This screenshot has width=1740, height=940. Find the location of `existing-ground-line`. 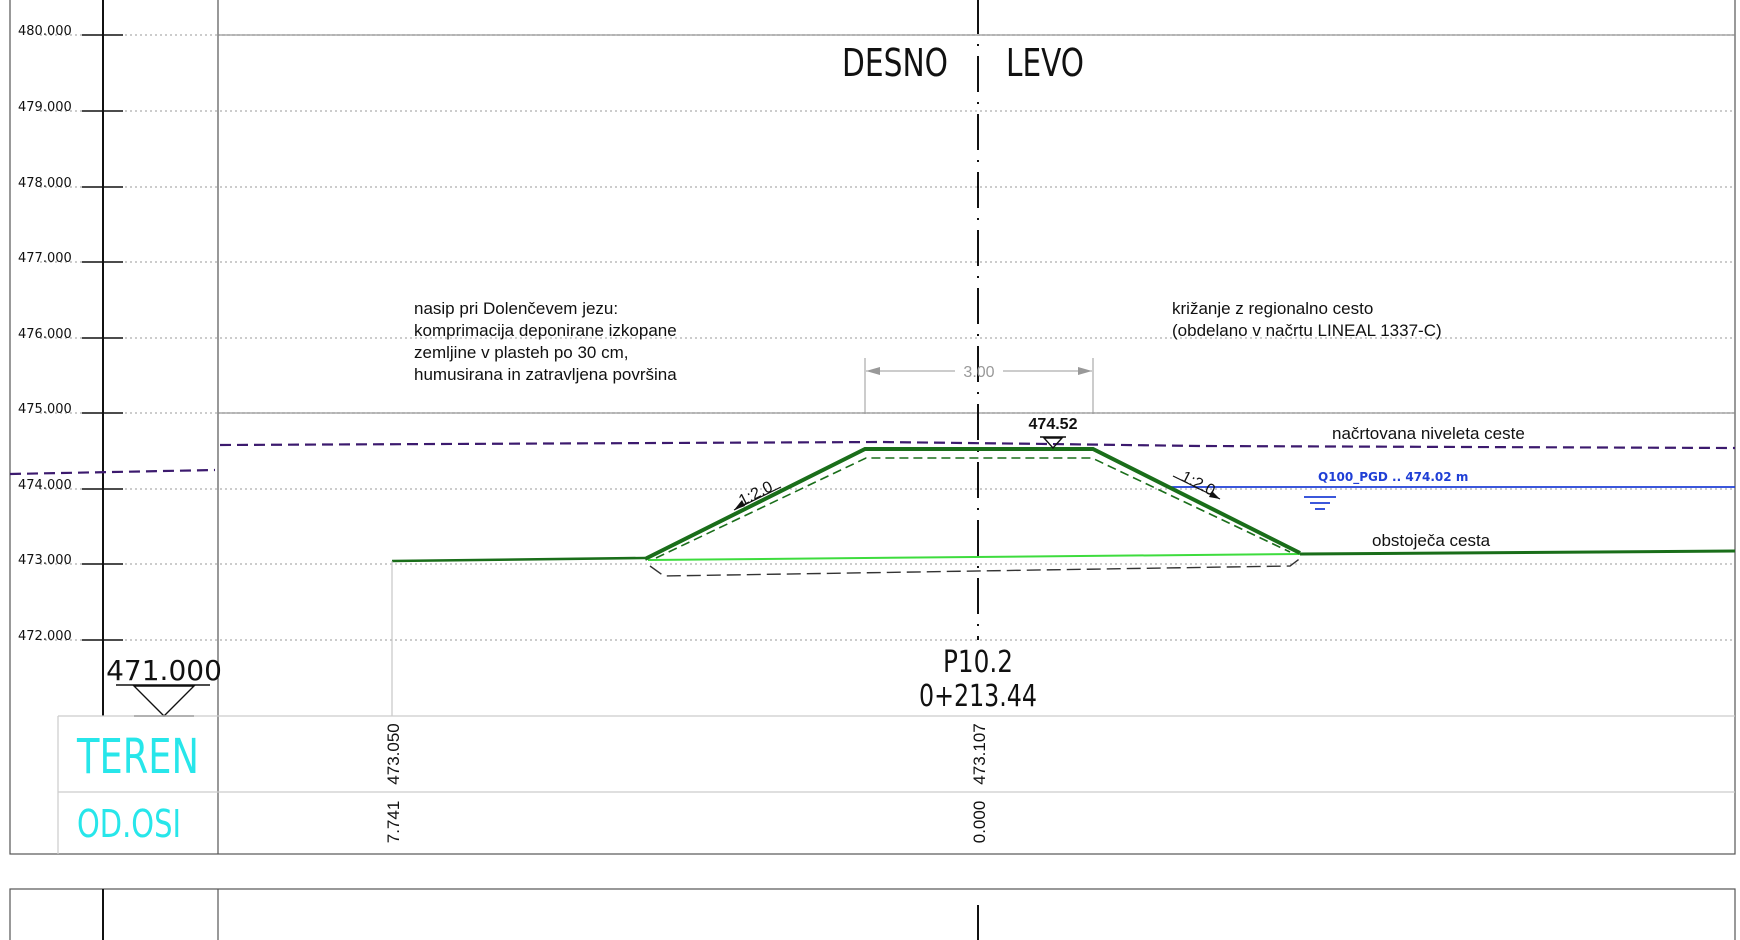

existing-ground-line is located at coordinates (974, 557).